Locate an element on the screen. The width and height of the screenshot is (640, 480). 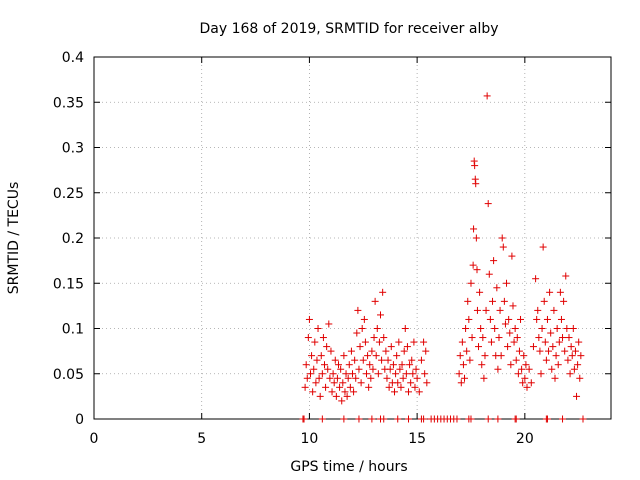
x-tick-label: 5 is located at coordinates (201, 439).